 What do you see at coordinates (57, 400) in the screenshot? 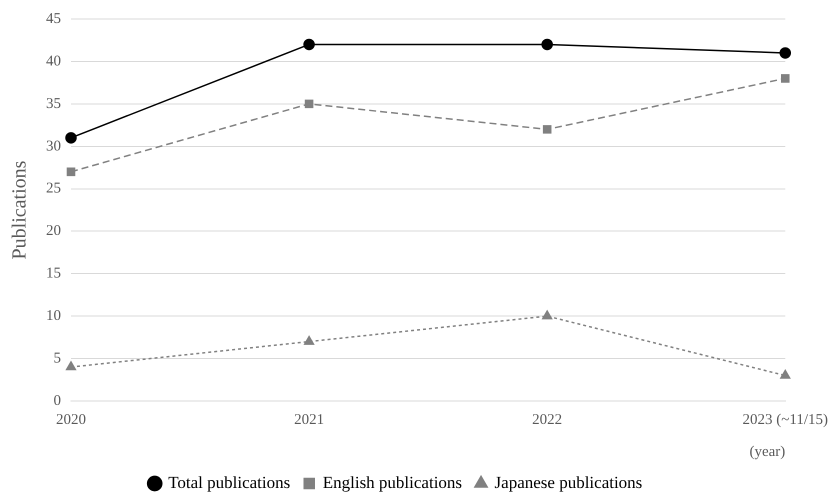
I see `y-tick-label: 0` at bounding box center [57, 400].